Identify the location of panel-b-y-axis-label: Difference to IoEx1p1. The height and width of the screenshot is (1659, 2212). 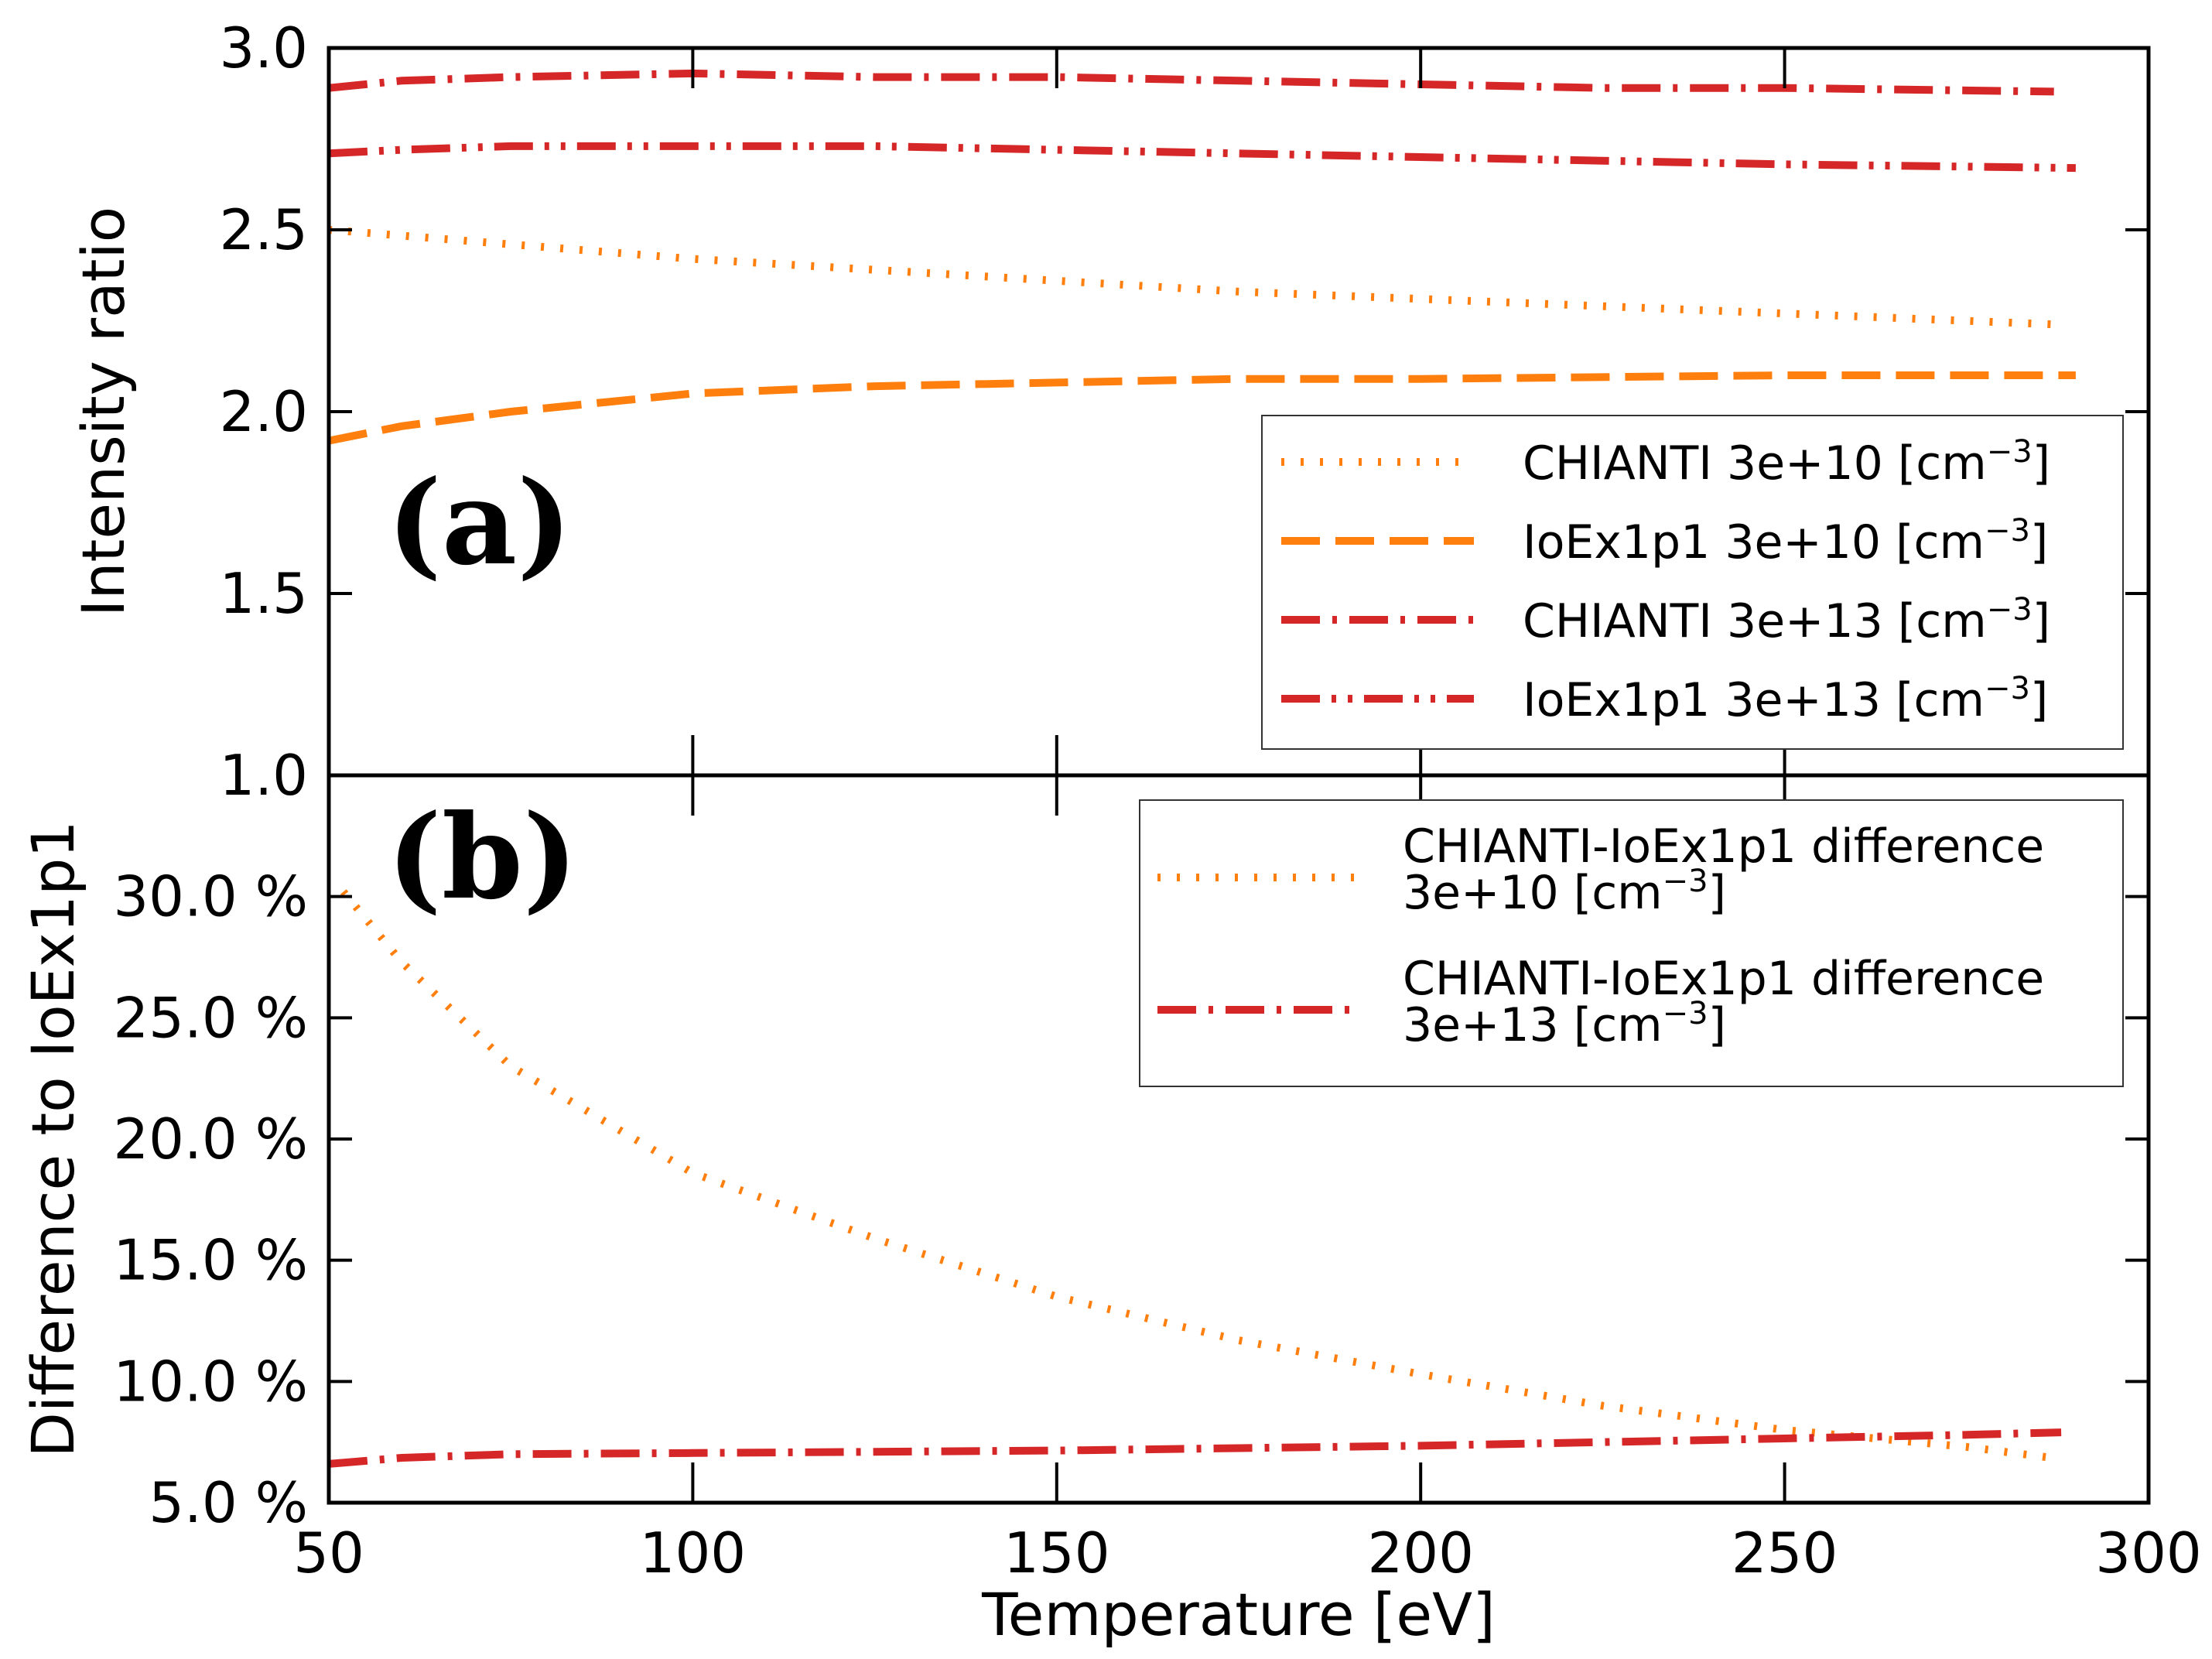
(53, 1138).